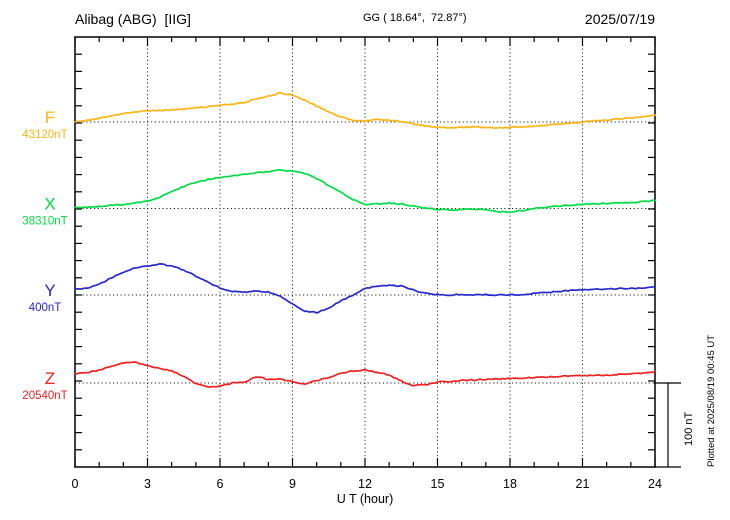  Describe the element at coordinates (45, 308) in the screenshot. I see `series-baseline-value-Y: 400nT` at that location.